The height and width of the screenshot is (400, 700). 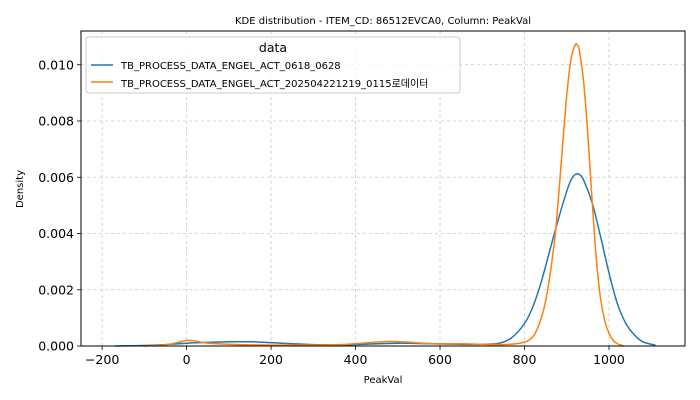 I want to click on x-tick-label: 800, so click(x=525, y=359).